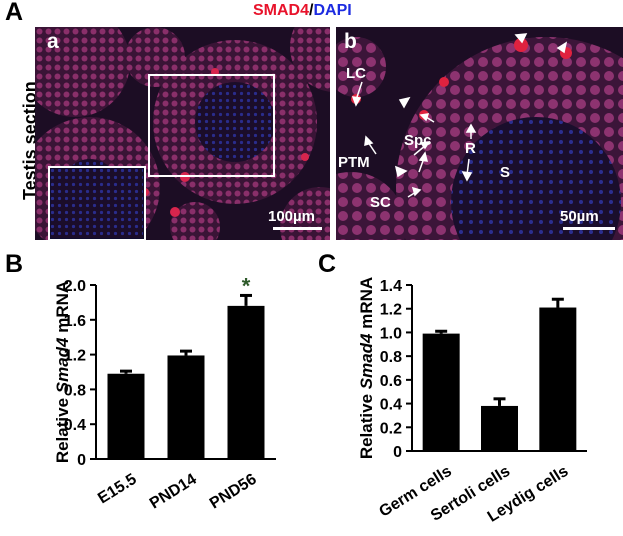  Describe the element at coordinates (297, 228) in the screenshot. I see `micrograph-a-scale-bar` at that location.